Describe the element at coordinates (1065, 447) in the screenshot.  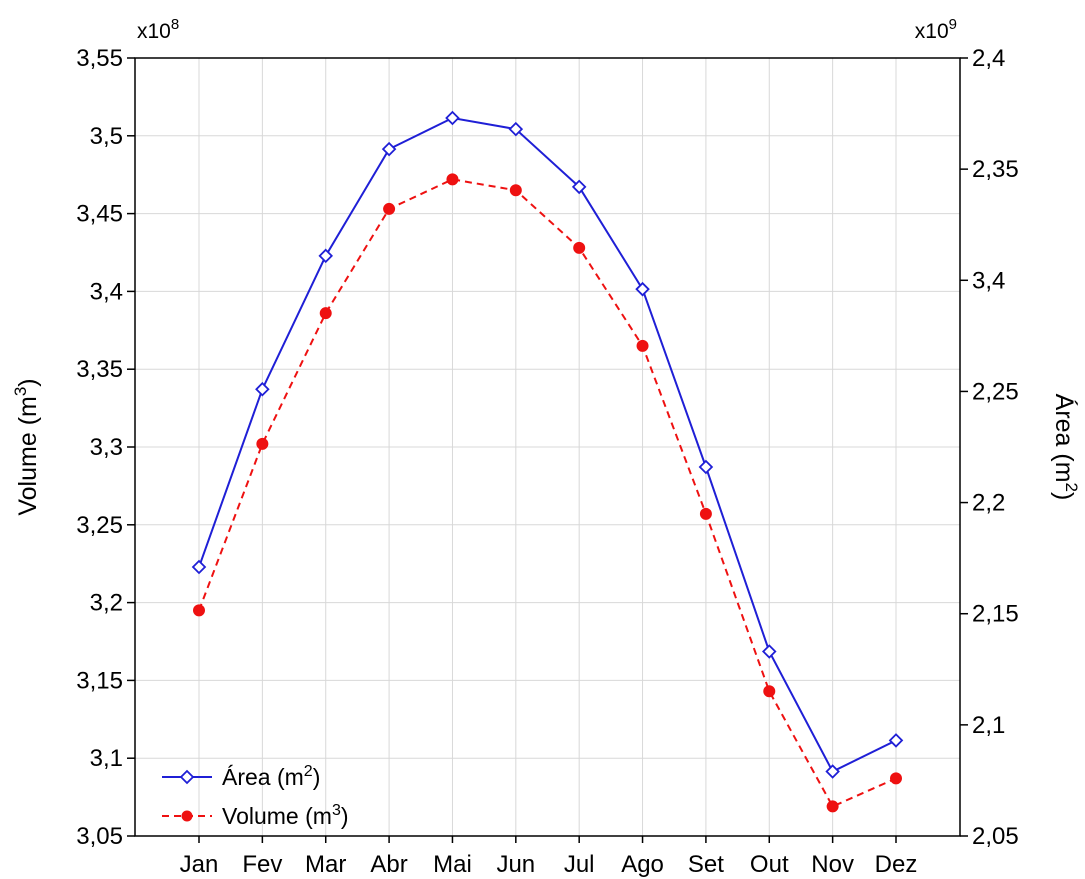
I see `right-axis-title: Área (m2)` at that location.